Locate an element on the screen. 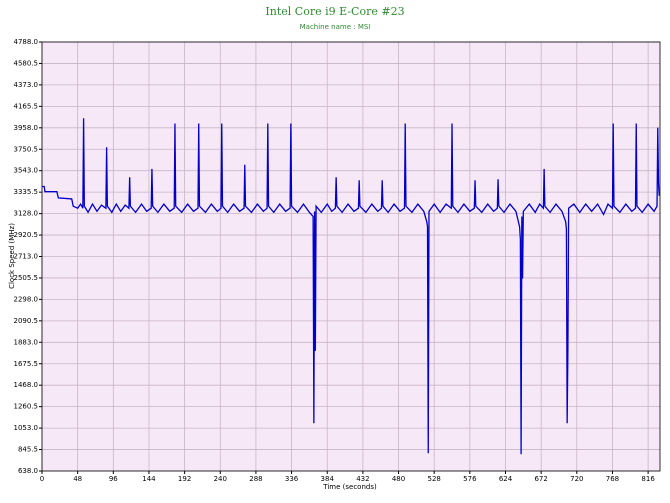 The width and height of the screenshot is (670, 503). x-tick-label: 720 is located at coordinates (576, 479).